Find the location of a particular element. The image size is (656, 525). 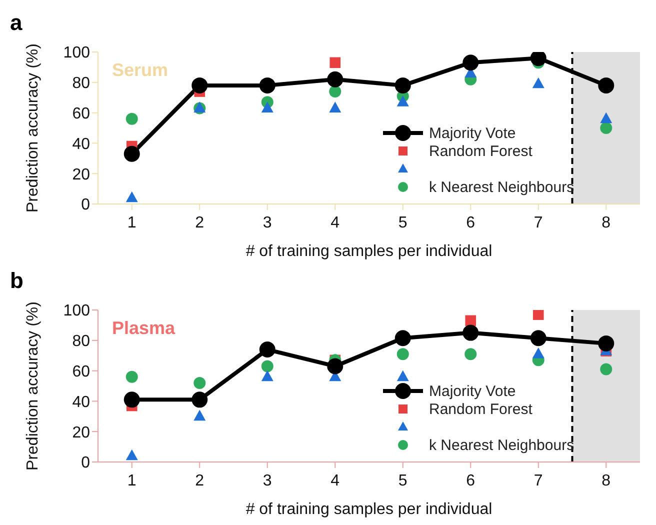

chart-title: Plasma is located at coordinates (144, 328).